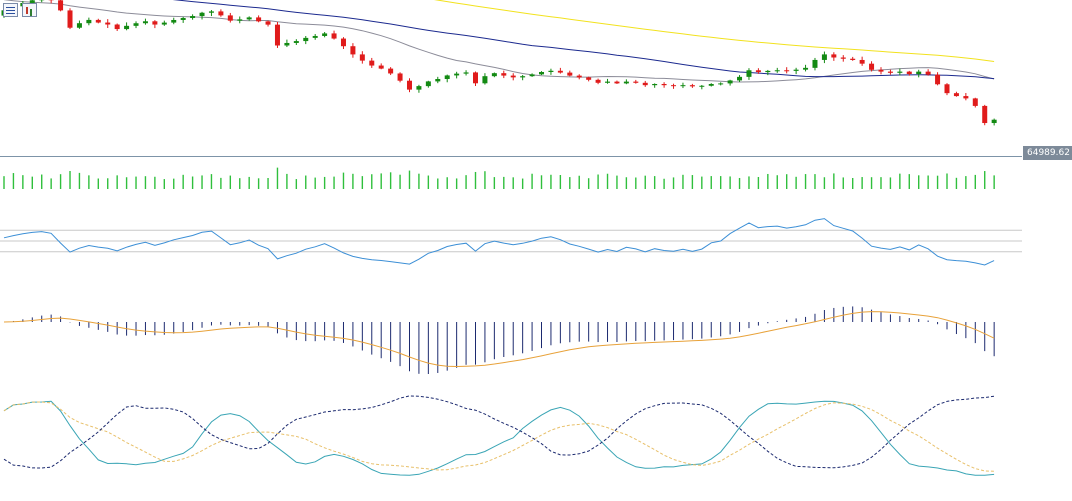 This screenshot has width=1072, height=501. What do you see at coordinates (511, 242) in the screenshot?
I see `rsi-pane` at bounding box center [511, 242].